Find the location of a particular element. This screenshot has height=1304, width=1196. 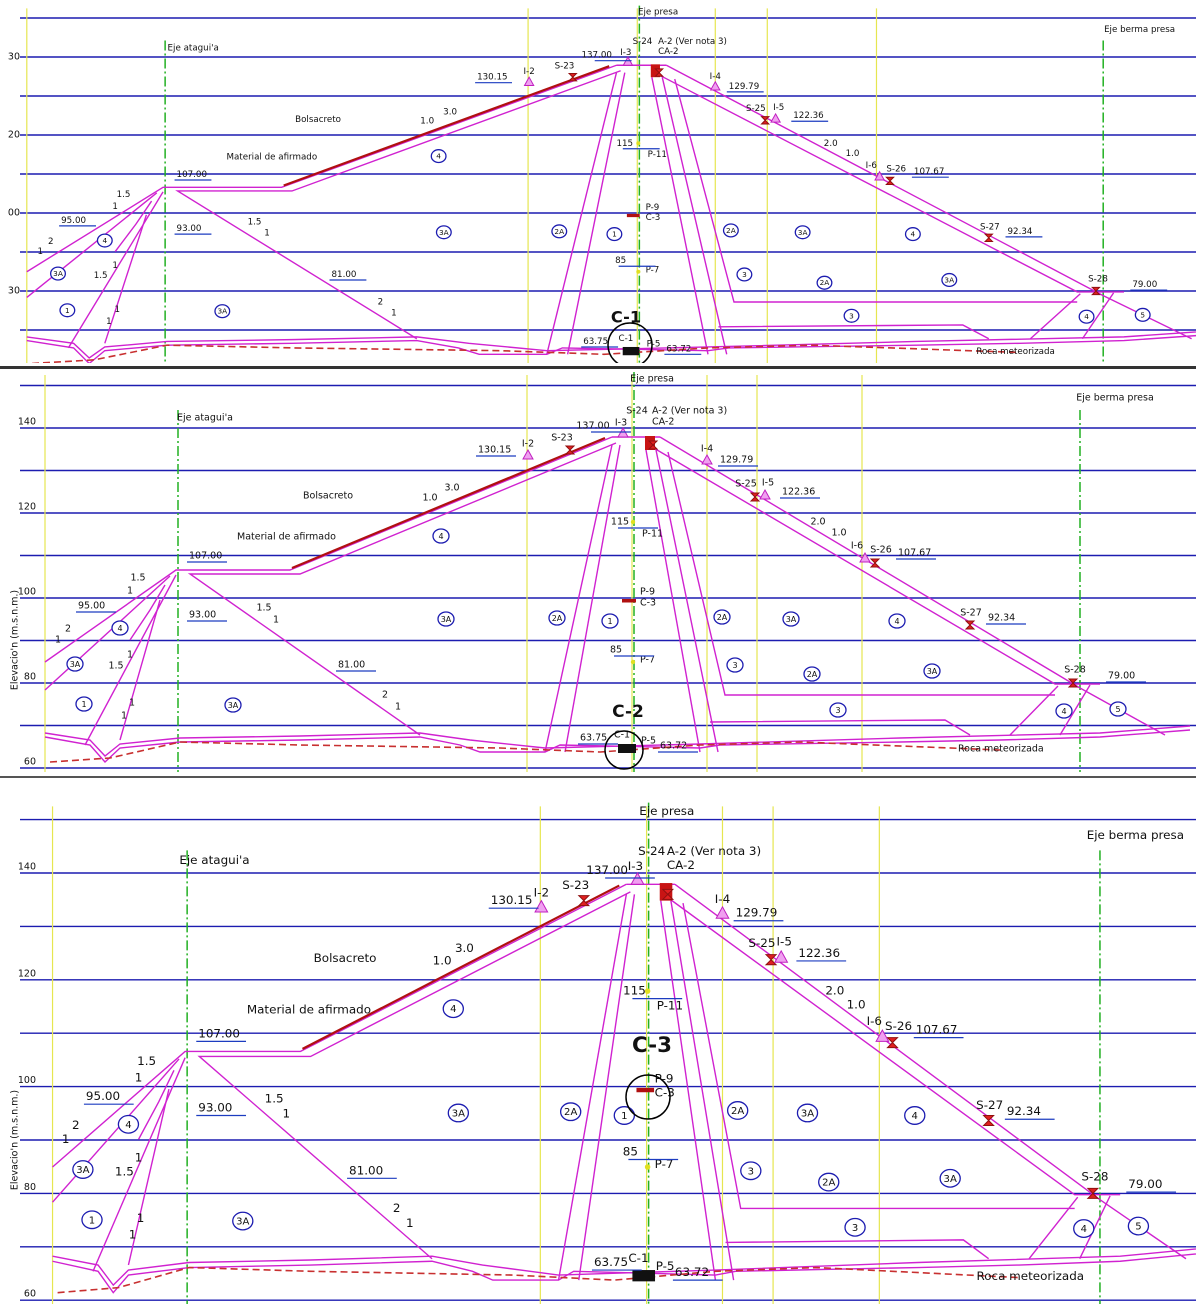

elevation-label: 60 is located at coordinates (30, 1294).